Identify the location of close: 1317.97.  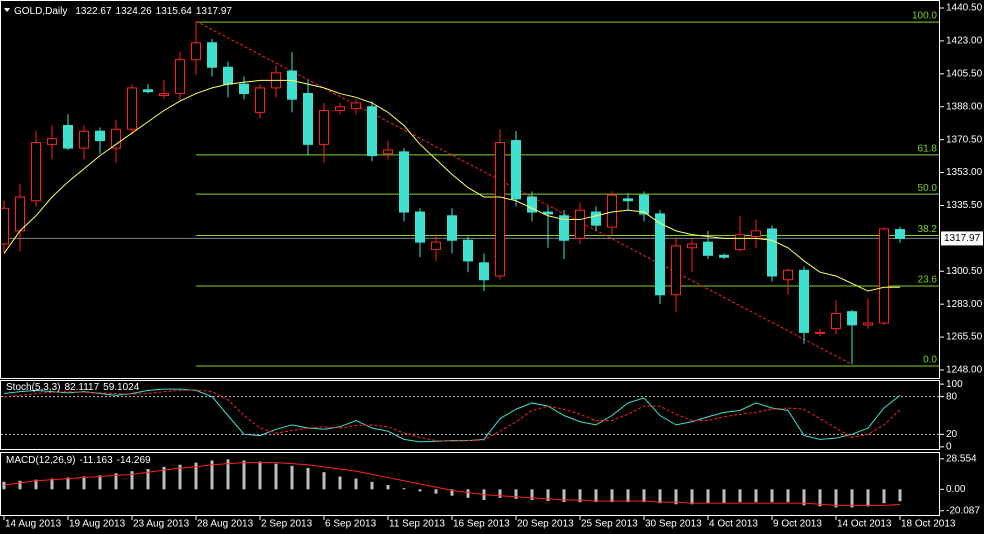
(214, 11).